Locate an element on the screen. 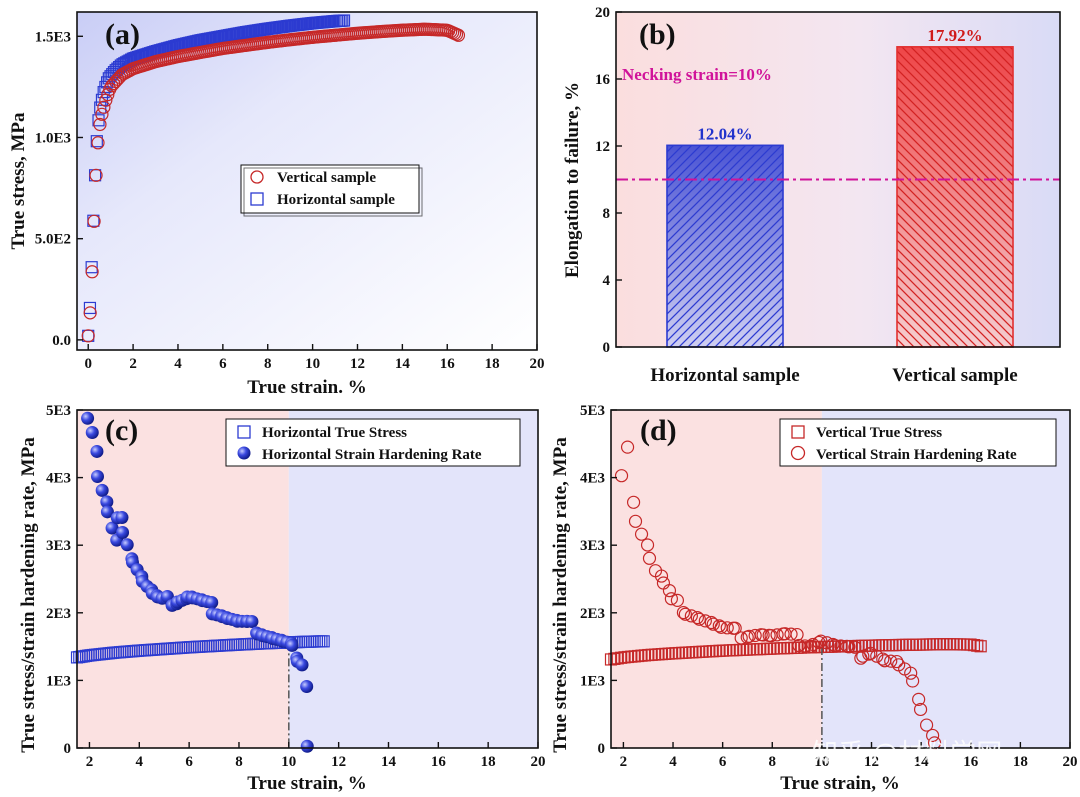  panel-c-marks is located at coordinates (200, 582).